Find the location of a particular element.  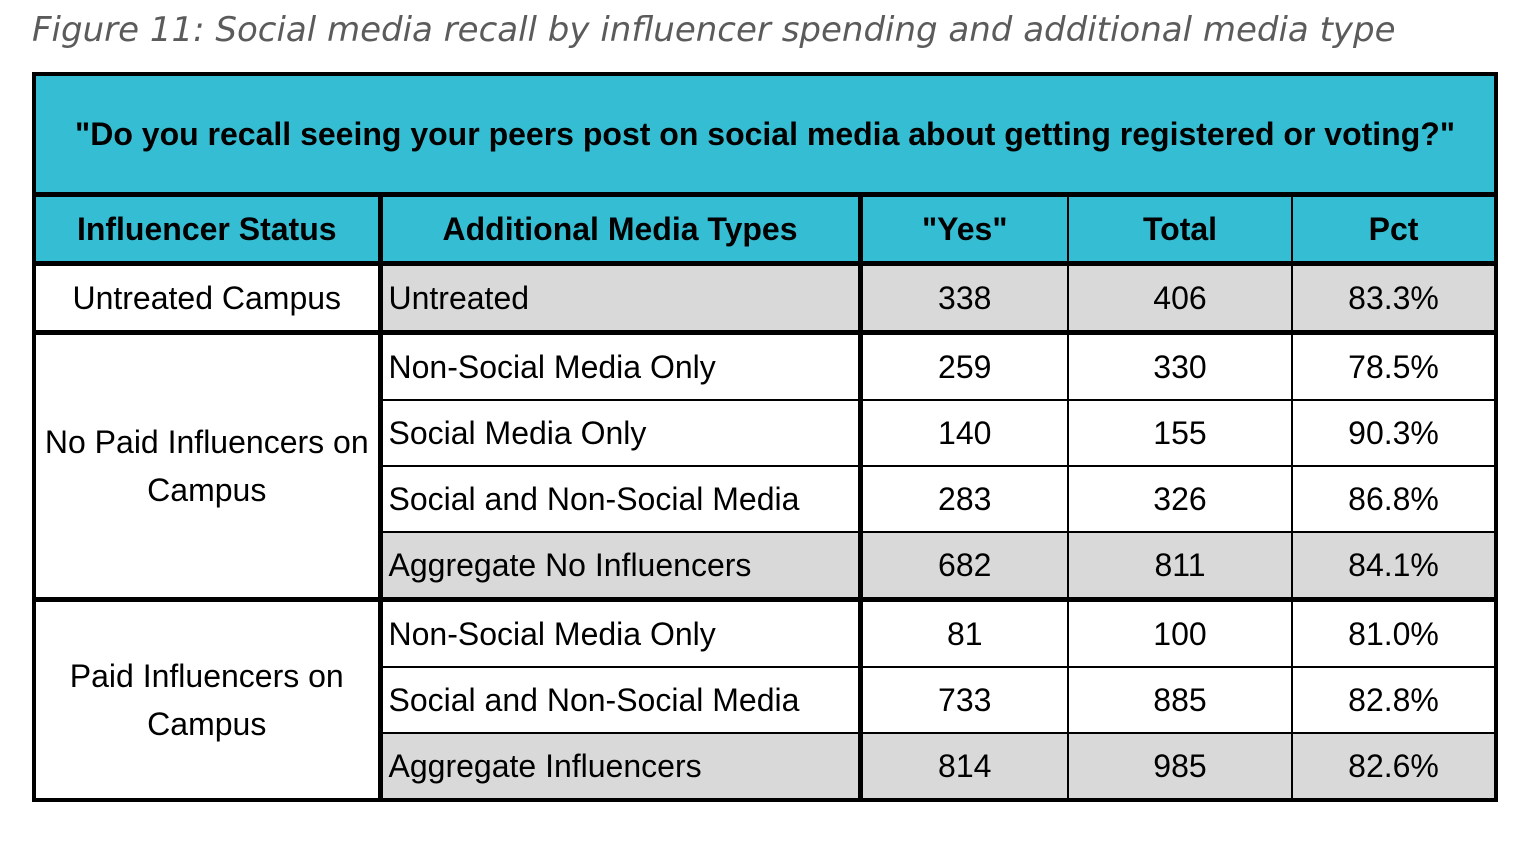

pct-cell: 82.6% is located at coordinates (1394, 766).